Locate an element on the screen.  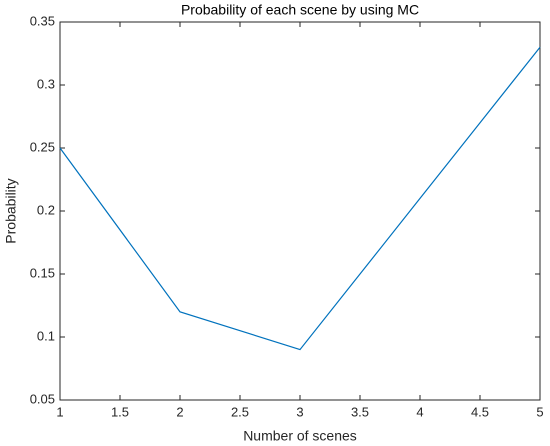
x-tick-label: 5 is located at coordinates (539, 411).